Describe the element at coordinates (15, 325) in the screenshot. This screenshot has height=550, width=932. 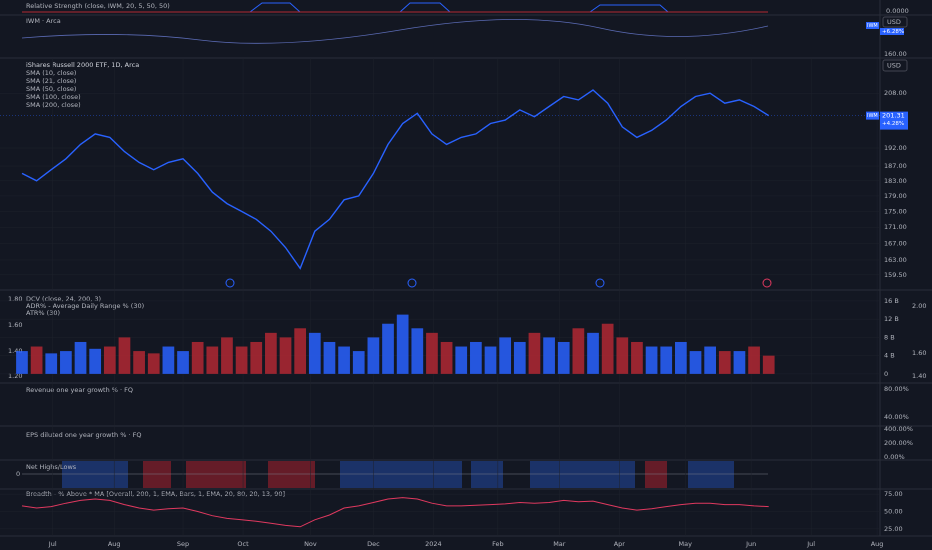
I see `dcv-left-tick: 1.60` at that location.